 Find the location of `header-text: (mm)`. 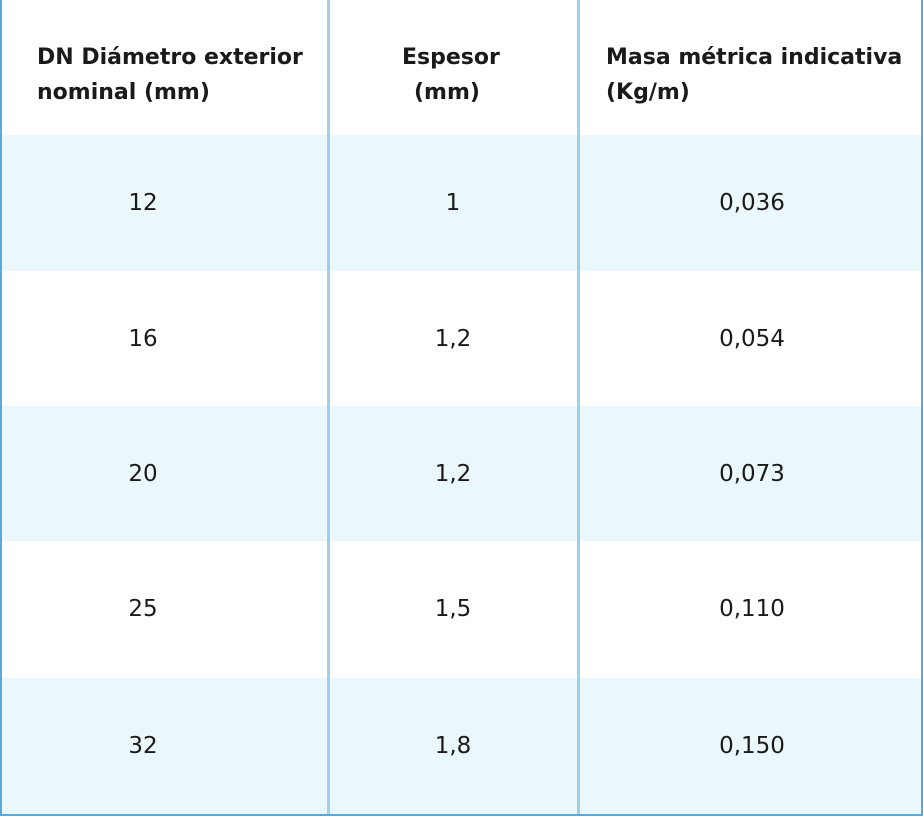

header-text: (mm) is located at coordinates (447, 92).